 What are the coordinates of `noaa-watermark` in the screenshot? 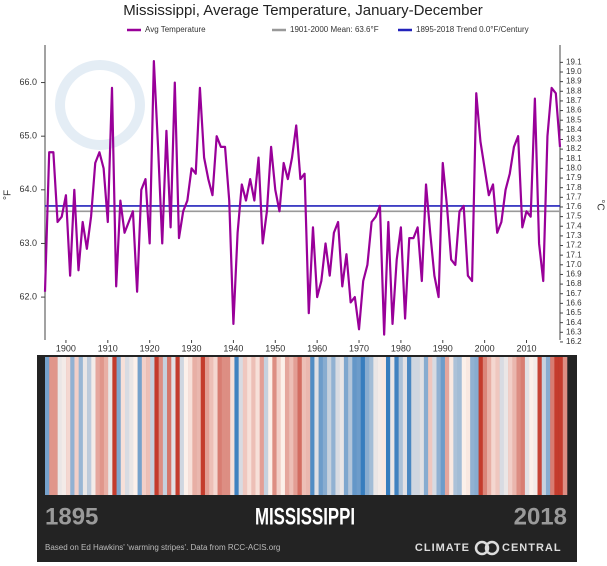 It's located at (100, 105).